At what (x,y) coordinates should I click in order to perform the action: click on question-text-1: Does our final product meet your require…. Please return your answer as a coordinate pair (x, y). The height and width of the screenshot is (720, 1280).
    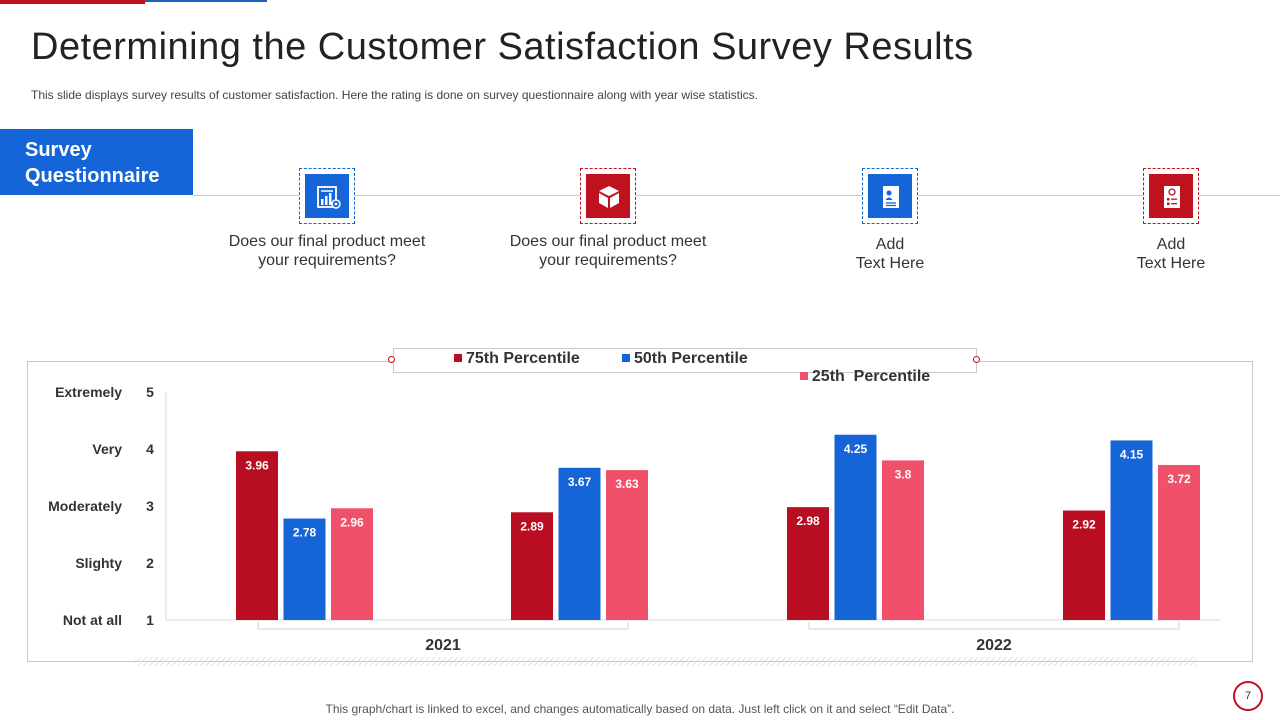
    Looking at the image, I should click on (327, 251).